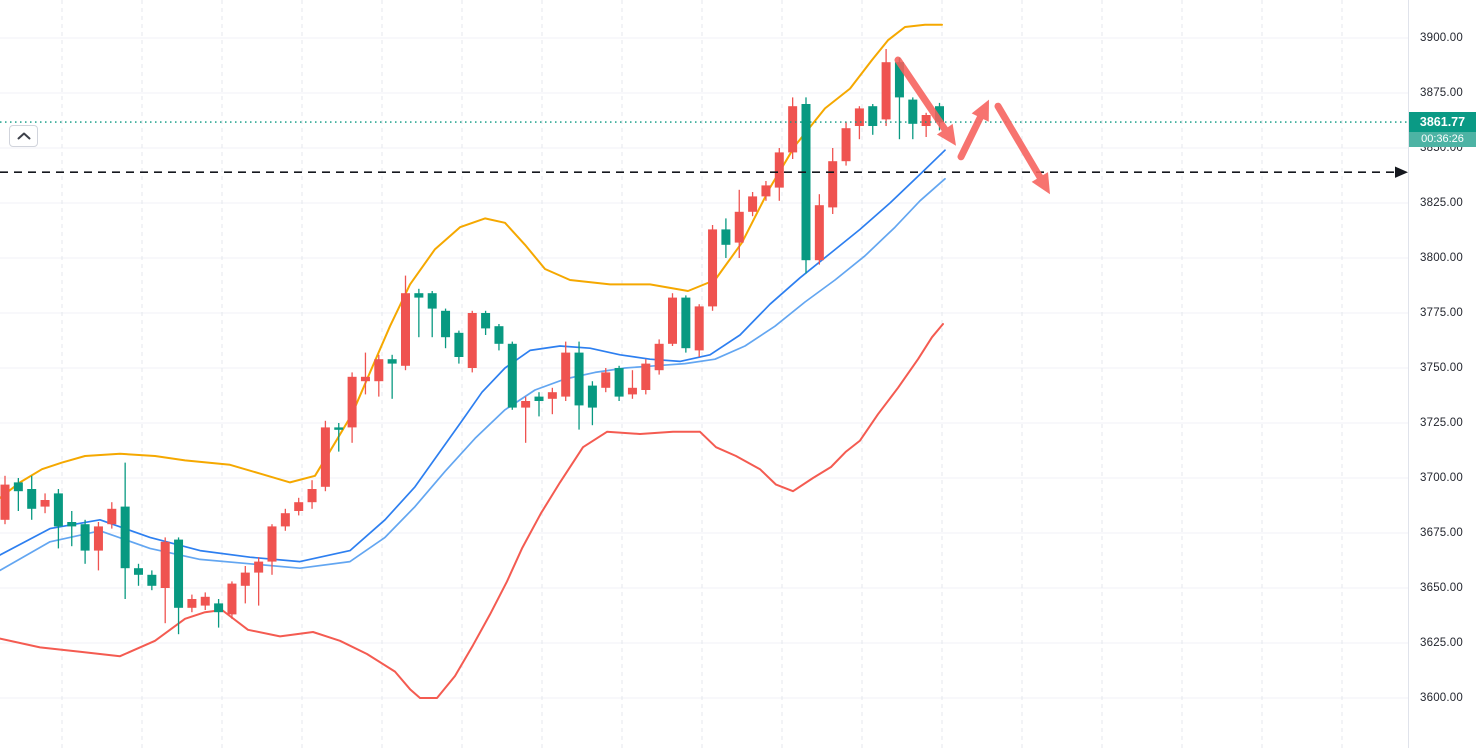 The width and height of the screenshot is (1476, 748). I want to click on price-axis-label: 3825.00, so click(1441, 203).